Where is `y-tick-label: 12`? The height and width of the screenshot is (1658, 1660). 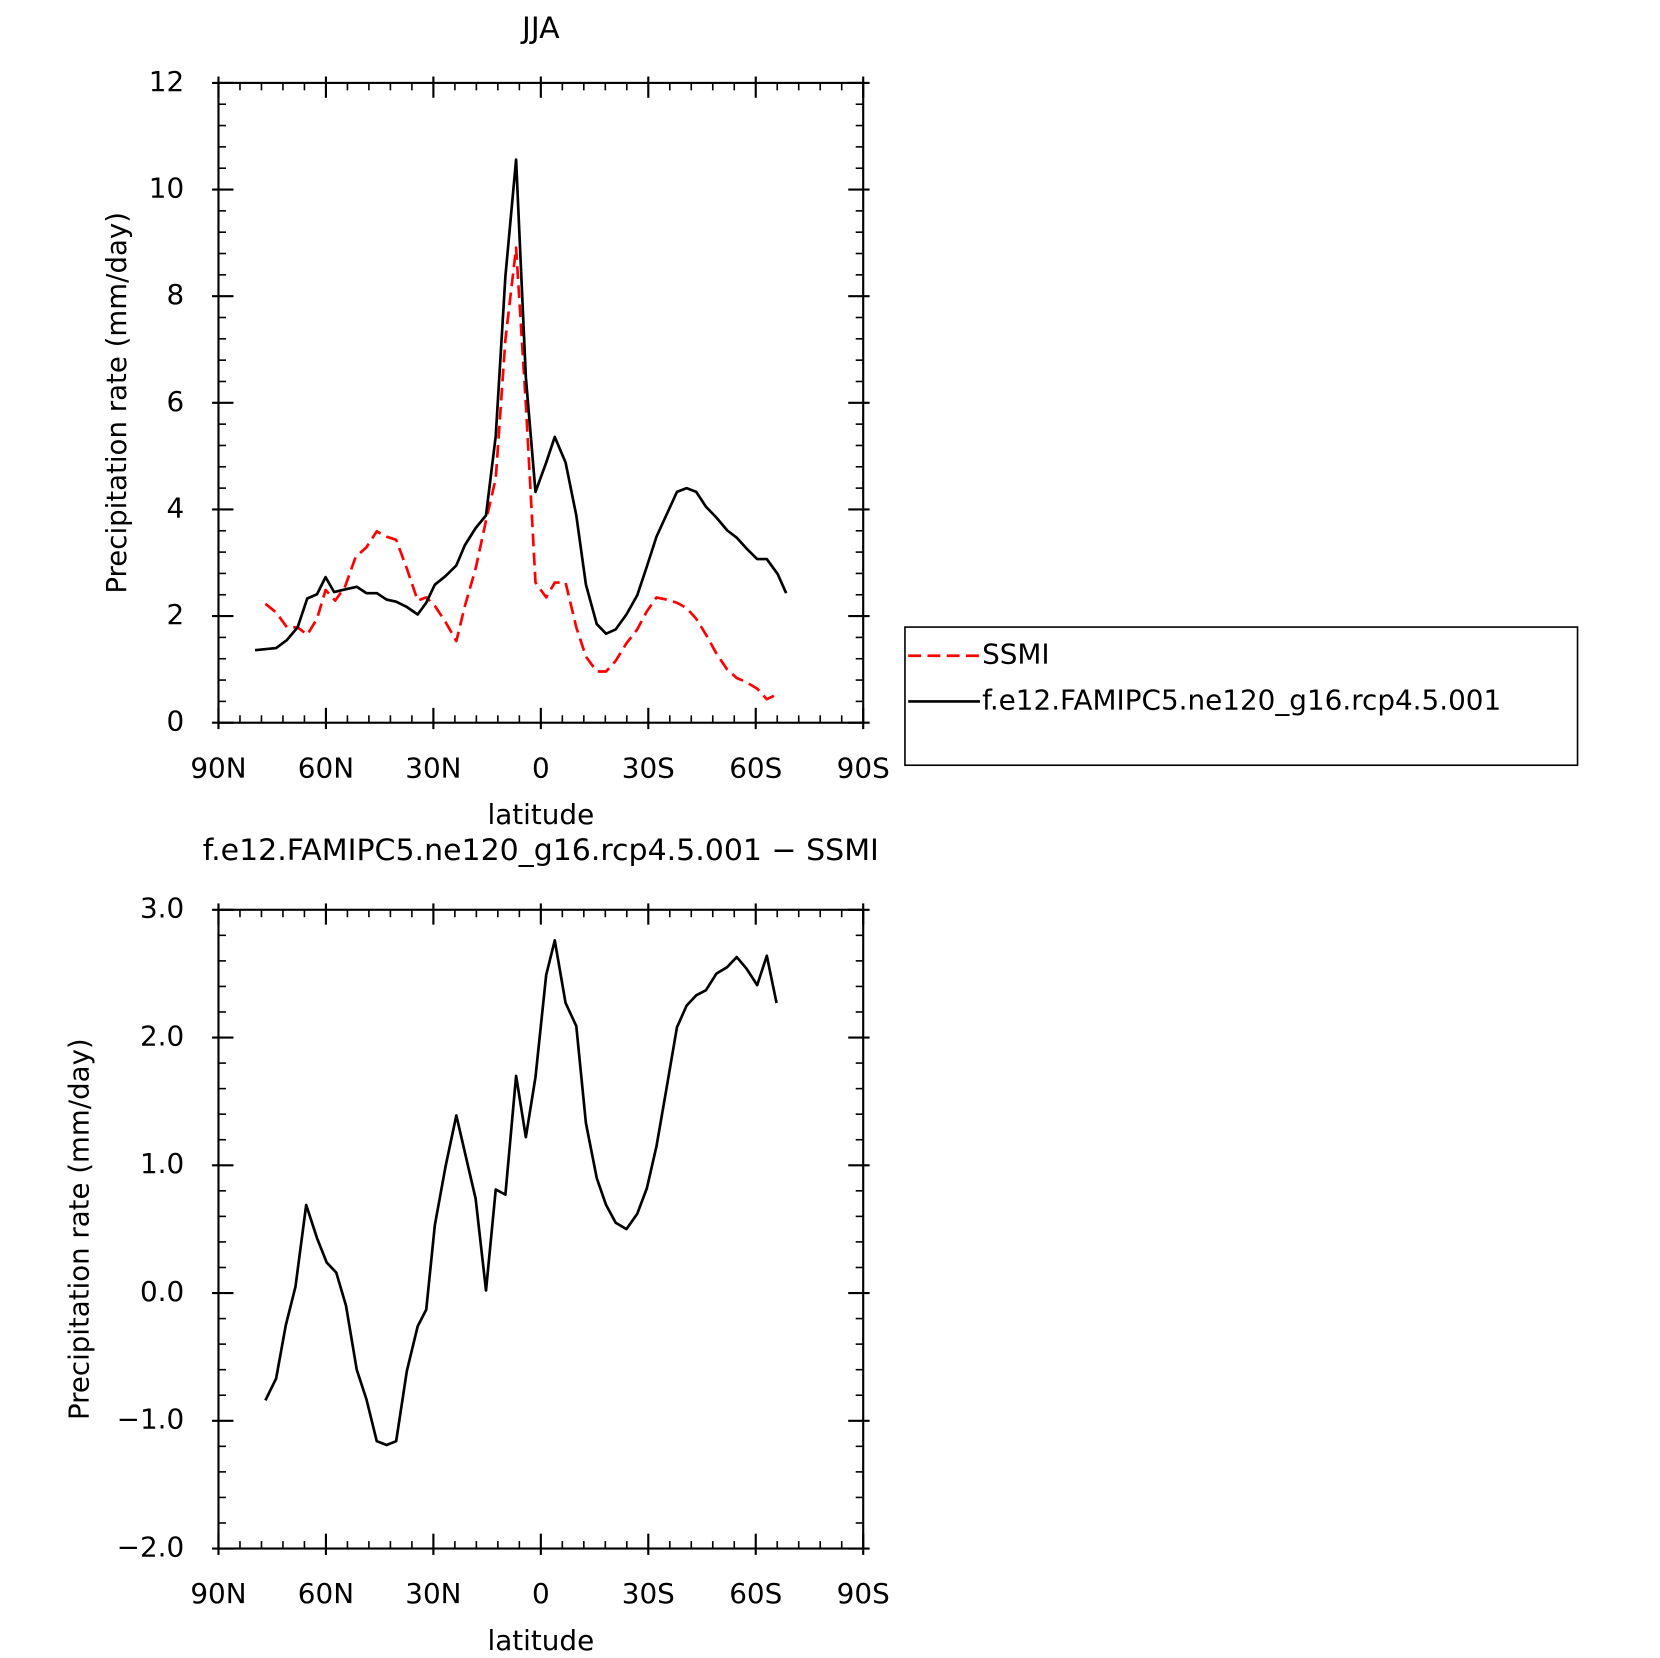 y-tick-label: 12 is located at coordinates (166, 81).